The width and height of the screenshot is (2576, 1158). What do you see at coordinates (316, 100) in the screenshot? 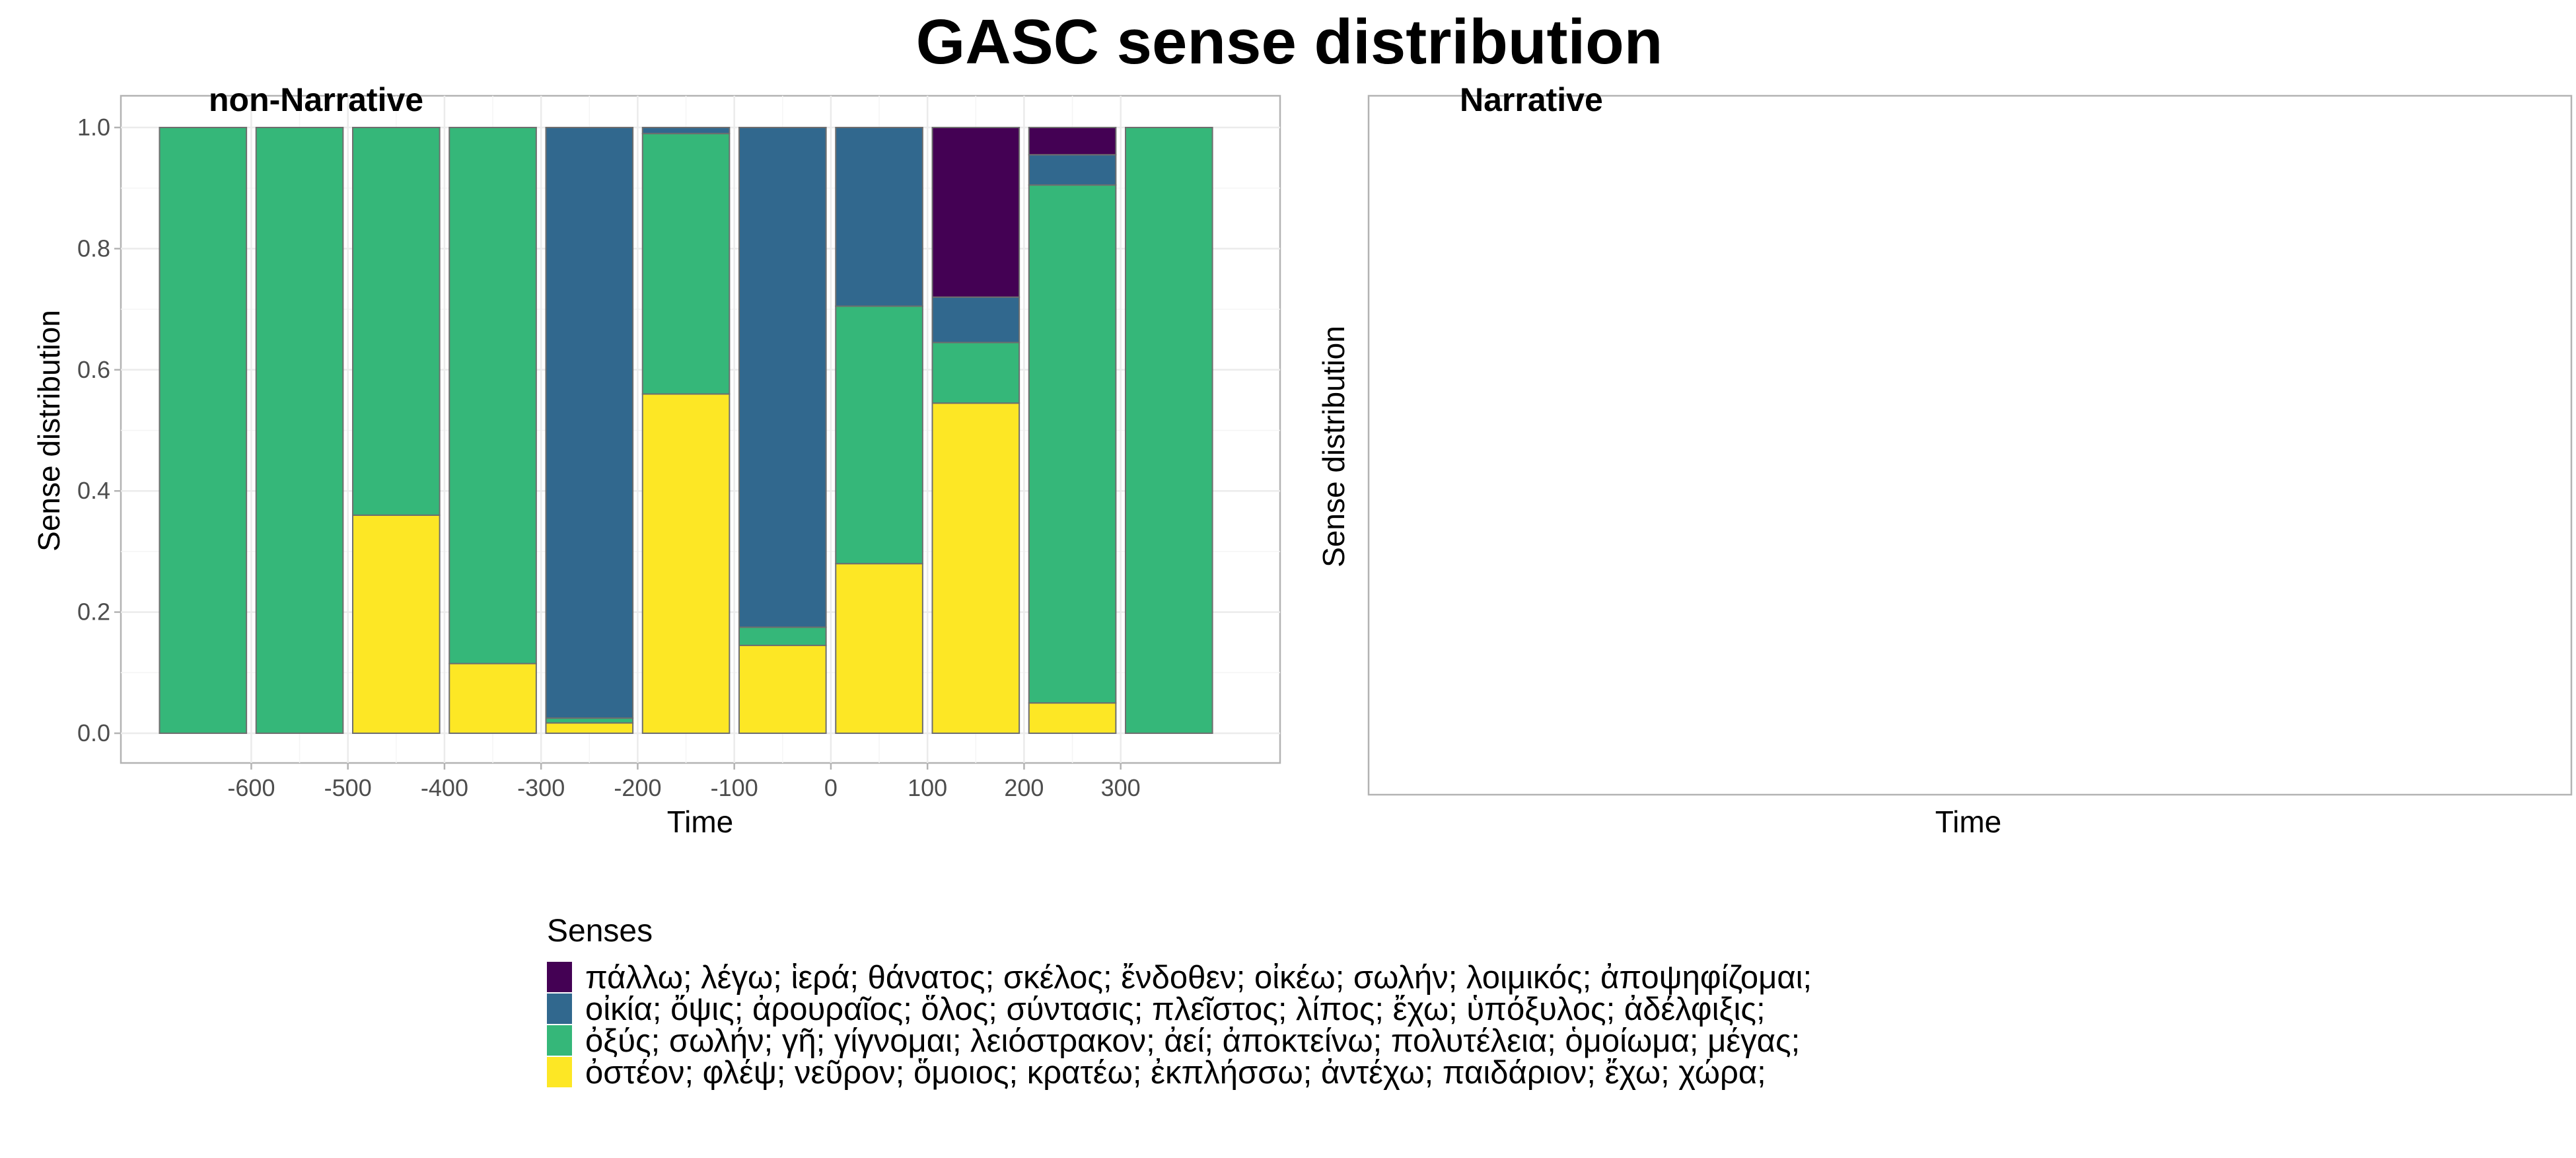
I see `non-narrative-panel-title: non-Narrative` at bounding box center [316, 100].